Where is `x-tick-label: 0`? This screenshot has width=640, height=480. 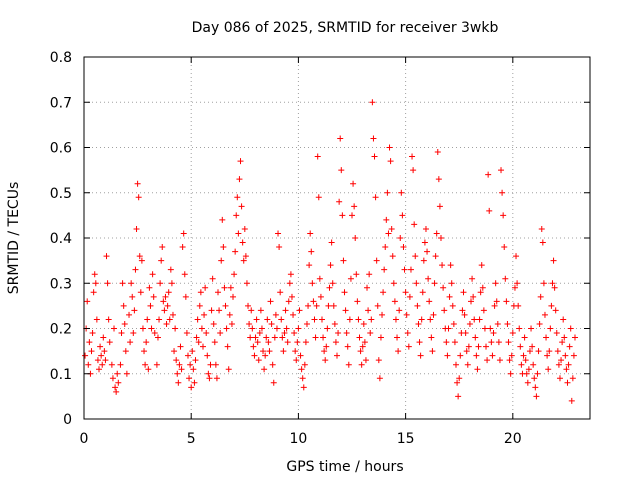
x-tick-label: 0 is located at coordinates (84, 439).